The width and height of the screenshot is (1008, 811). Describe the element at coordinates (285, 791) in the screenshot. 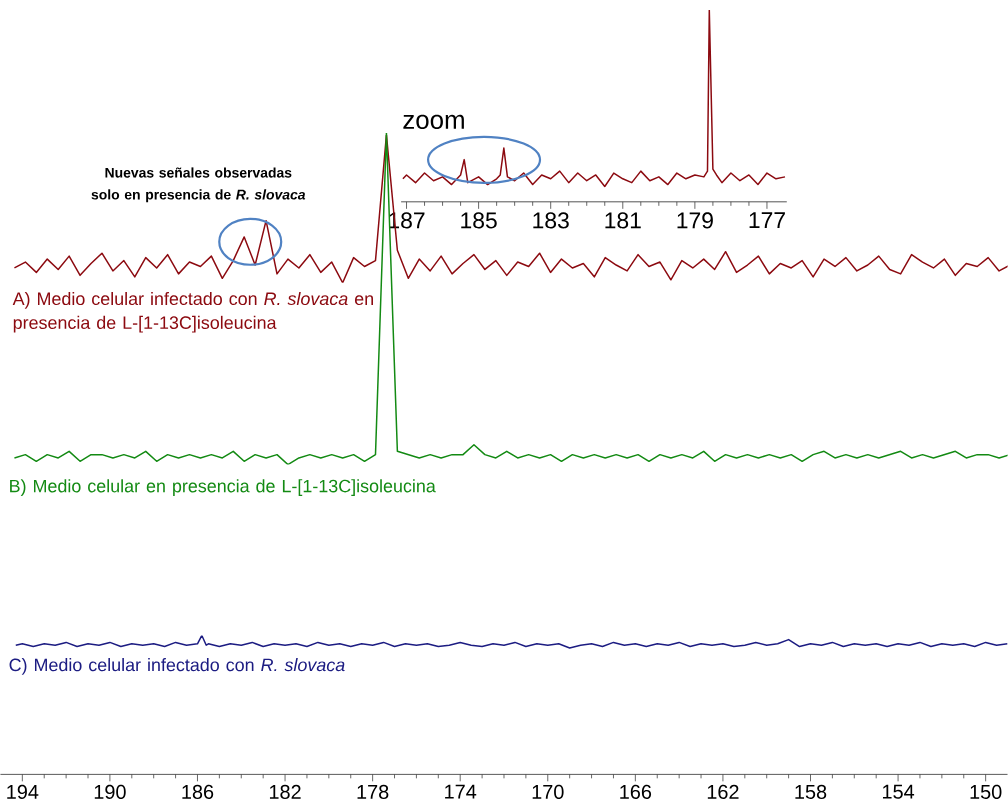

I see `x-tick-label: 182` at that location.